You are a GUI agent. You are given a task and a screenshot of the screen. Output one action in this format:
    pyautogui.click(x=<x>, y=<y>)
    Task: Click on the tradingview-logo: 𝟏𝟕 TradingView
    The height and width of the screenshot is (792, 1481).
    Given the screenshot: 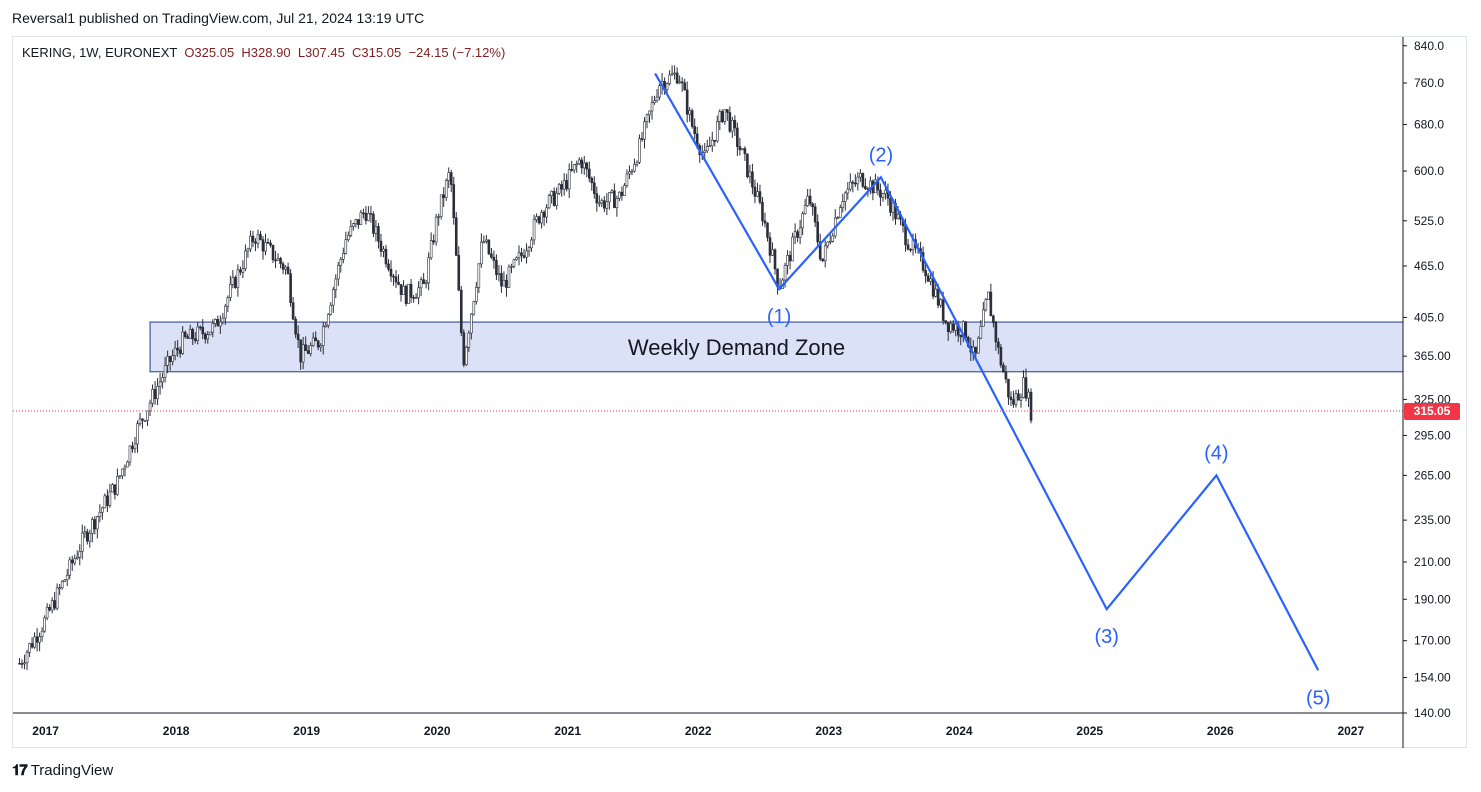 What is the action you would take?
    pyautogui.click(x=62, y=770)
    